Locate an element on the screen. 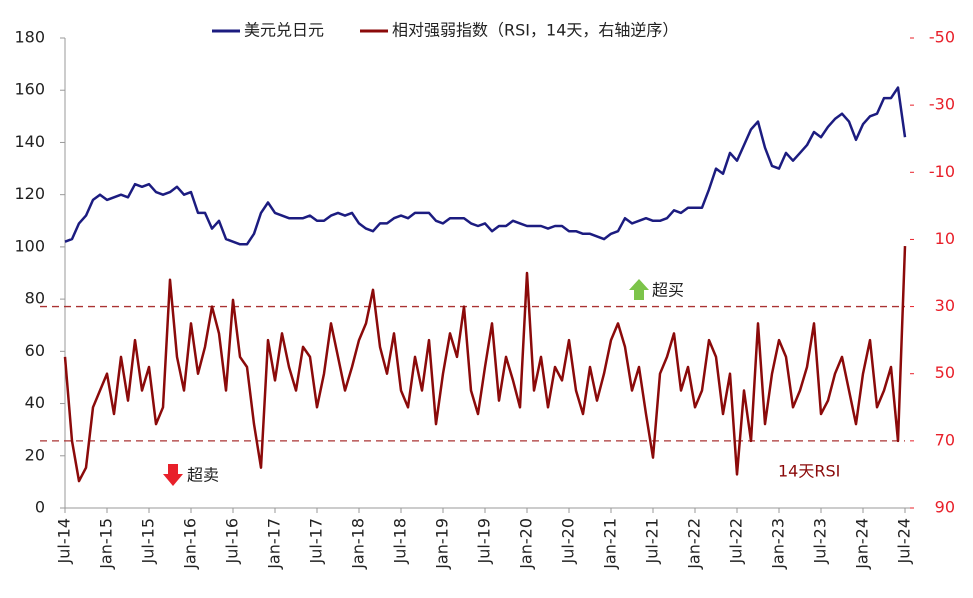 The height and width of the screenshot is (598, 973). y2-tick-label: -10 is located at coordinates (942, 171).